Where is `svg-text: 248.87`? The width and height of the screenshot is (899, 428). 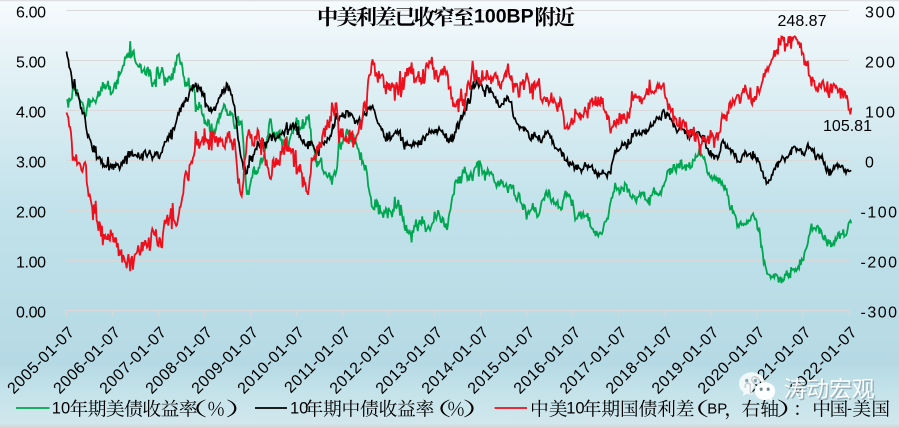 svg-text: 248.87 is located at coordinates (802, 21).